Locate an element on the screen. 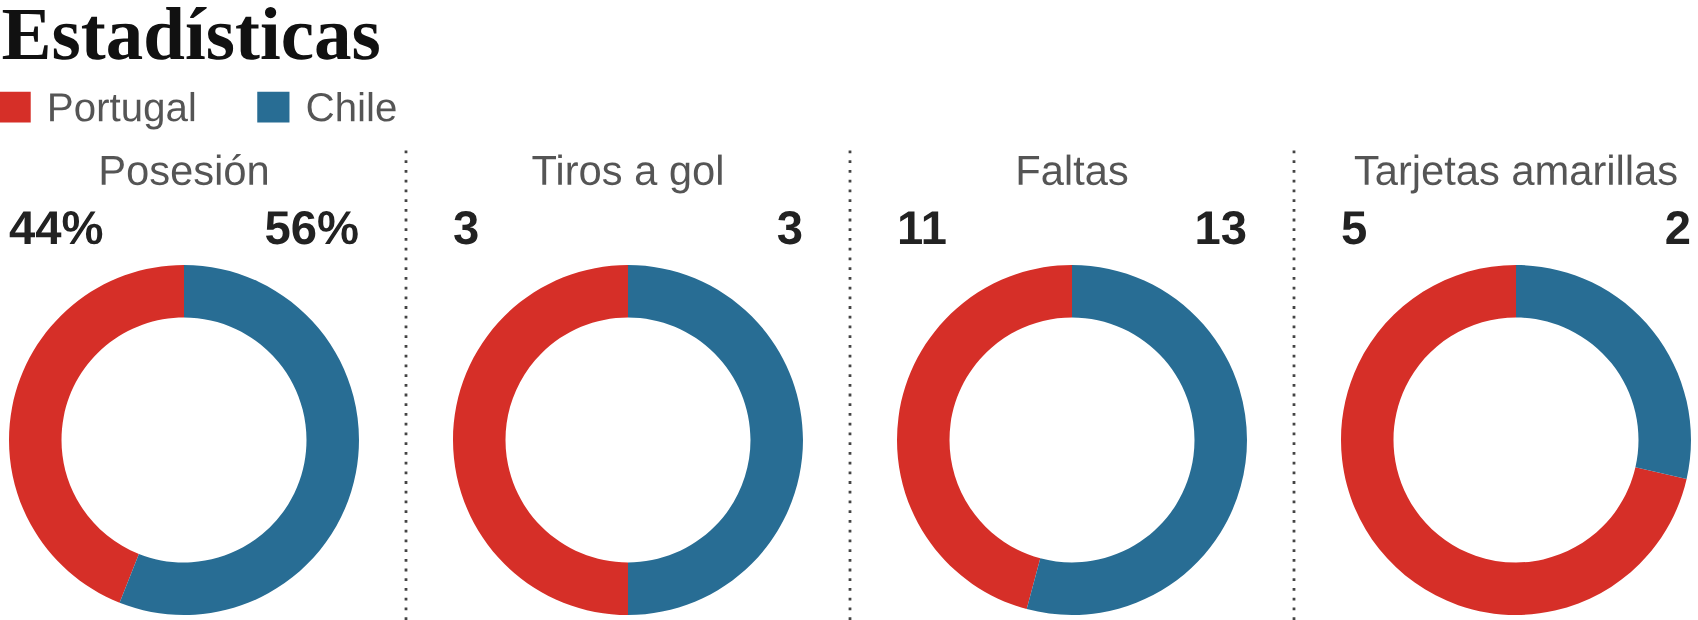  legend-label: Chile is located at coordinates (351, 106).